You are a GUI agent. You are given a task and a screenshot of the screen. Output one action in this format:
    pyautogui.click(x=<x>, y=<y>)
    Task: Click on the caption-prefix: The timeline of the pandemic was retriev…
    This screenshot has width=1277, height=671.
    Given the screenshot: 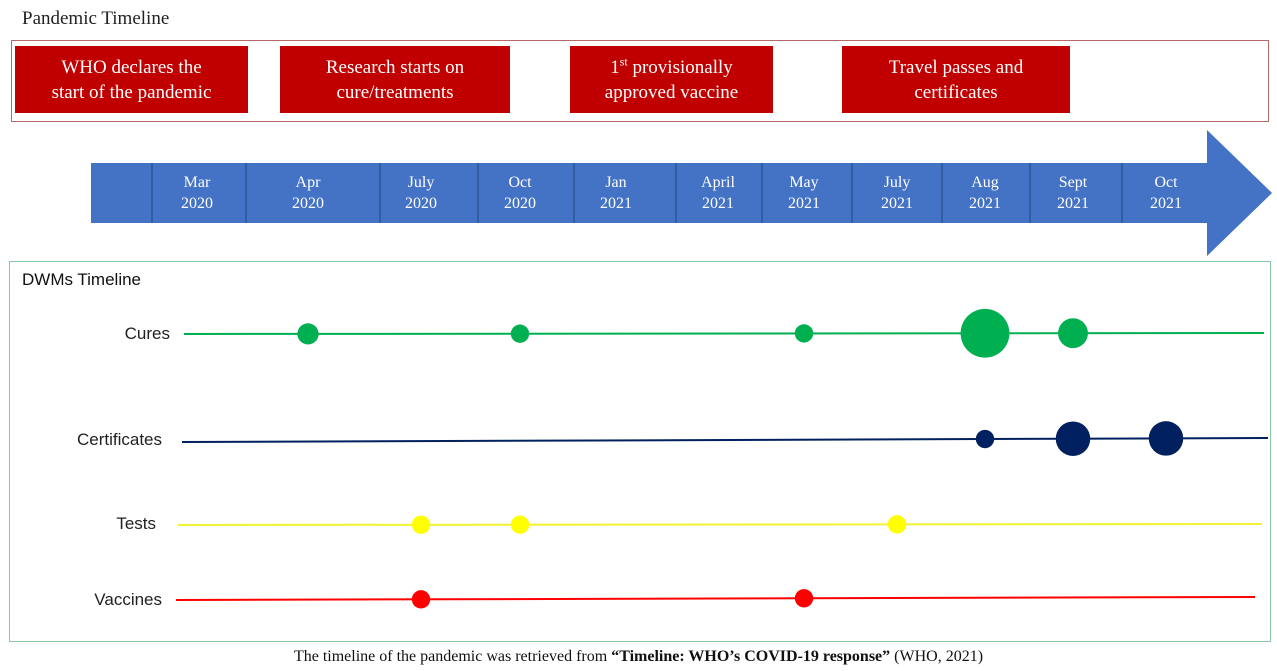 What is the action you would take?
    pyautogui.click(x=452, y=656)
    